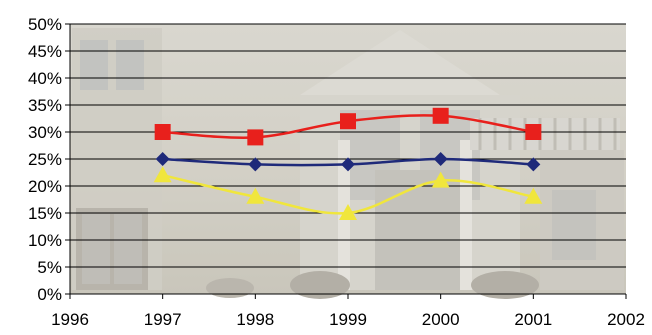 This screenshot has height=335, width=652. Describe the element at coordinates (49, 267) in the screenshot. I see `y-tick-label: 5%` at that location.